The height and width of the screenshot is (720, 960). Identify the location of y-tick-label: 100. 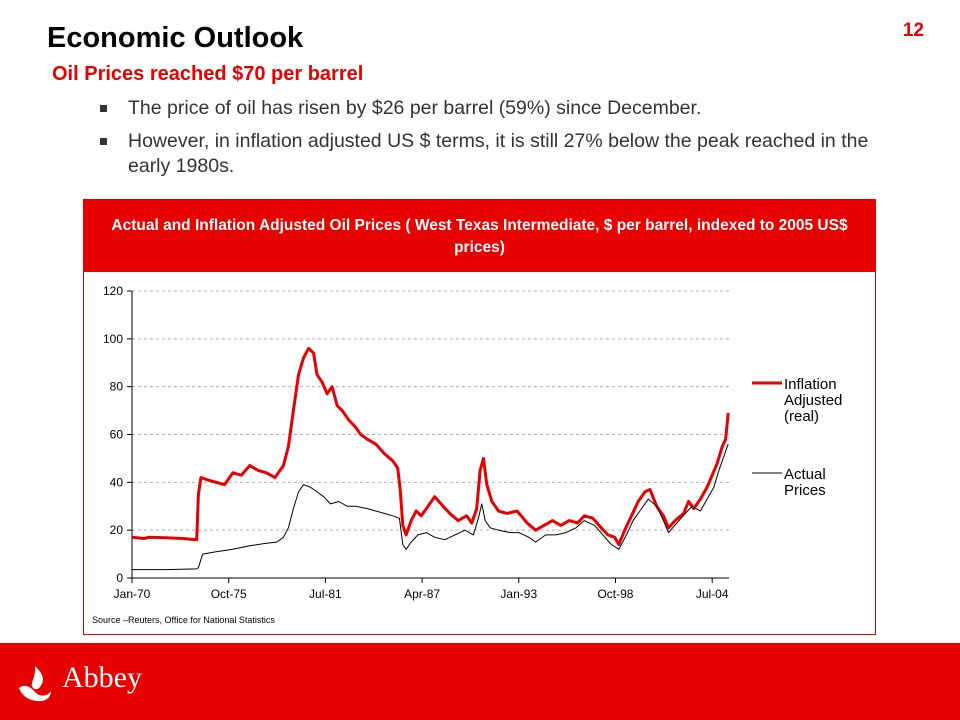
(113, 339).